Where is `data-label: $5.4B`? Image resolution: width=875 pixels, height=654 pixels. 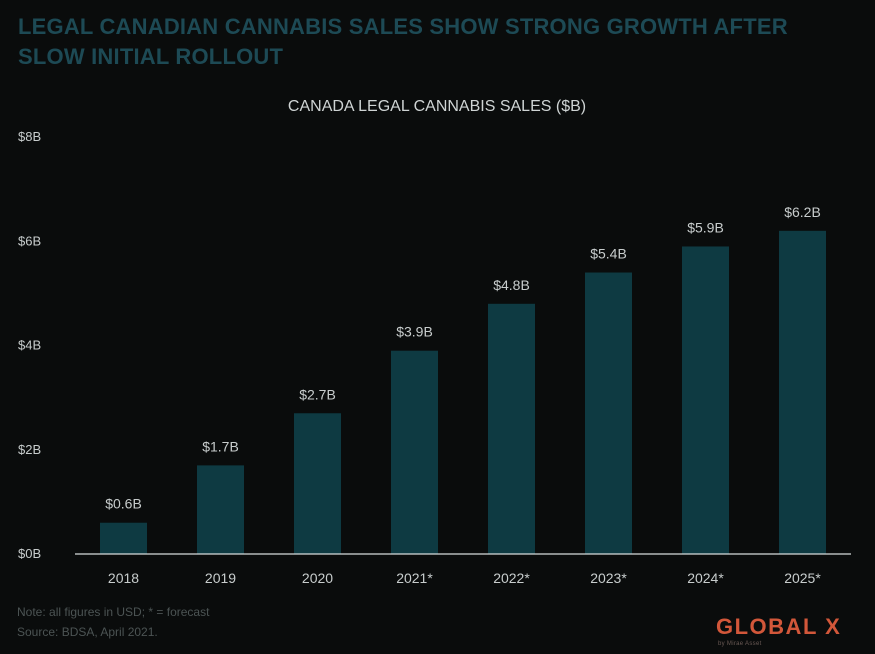 data-label: $5.4B is located at coordinates (608, 254).